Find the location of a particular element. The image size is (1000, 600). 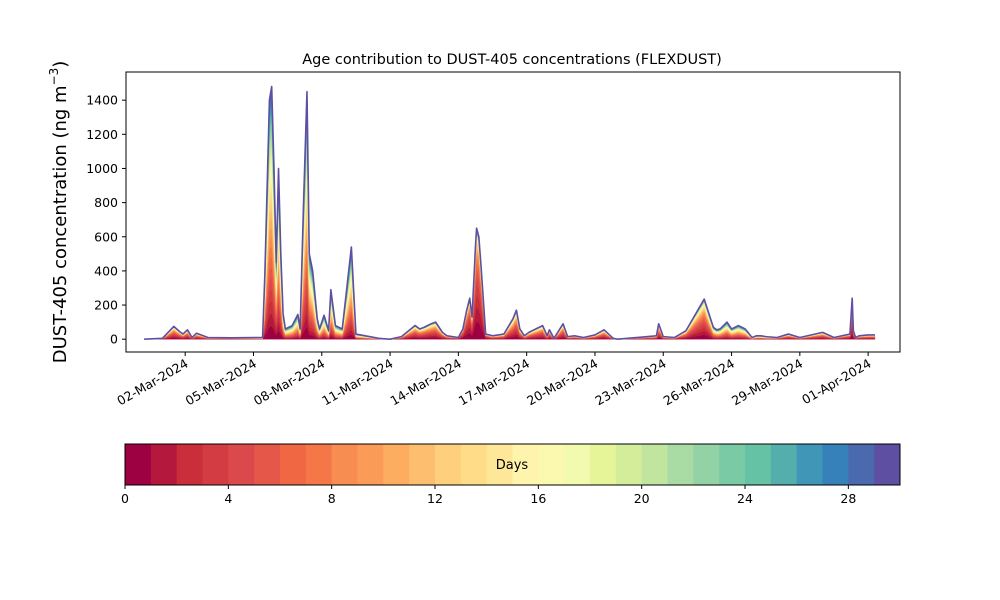

colorbar-tick-label: 20 is located at coordinates (642, 498).